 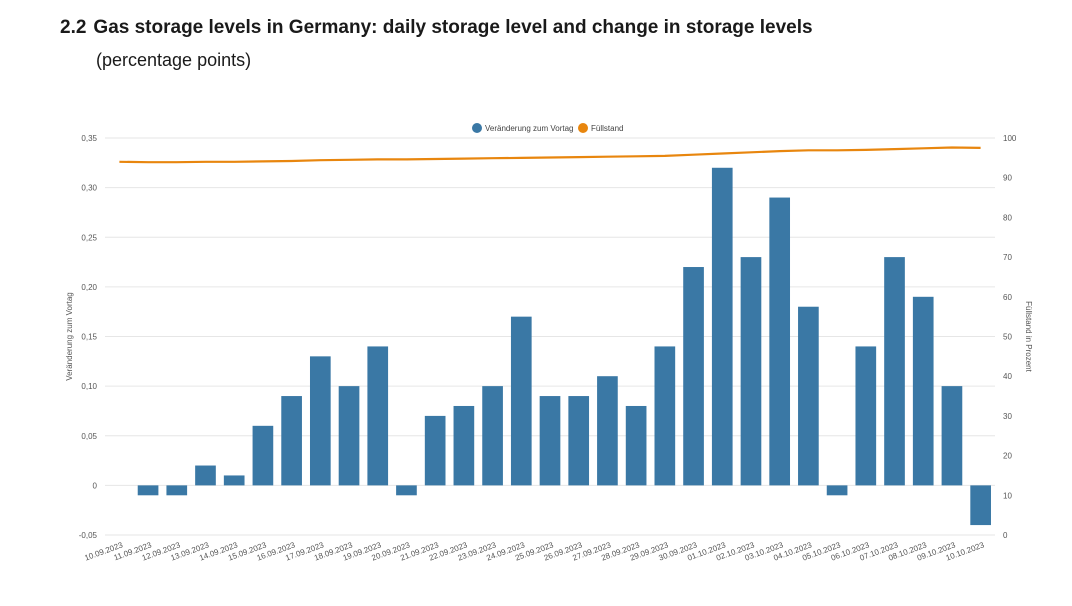 What do you see at coordinates (1007, 297) in the screenshot?
I see `y-right-tick-label: 60` at bounding box center [1007, 297].